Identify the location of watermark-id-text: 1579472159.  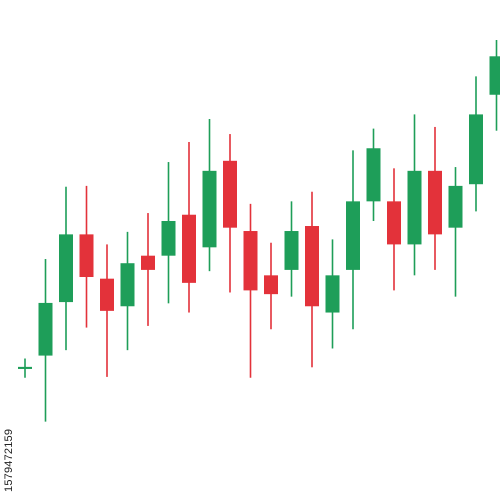
(9, 460).